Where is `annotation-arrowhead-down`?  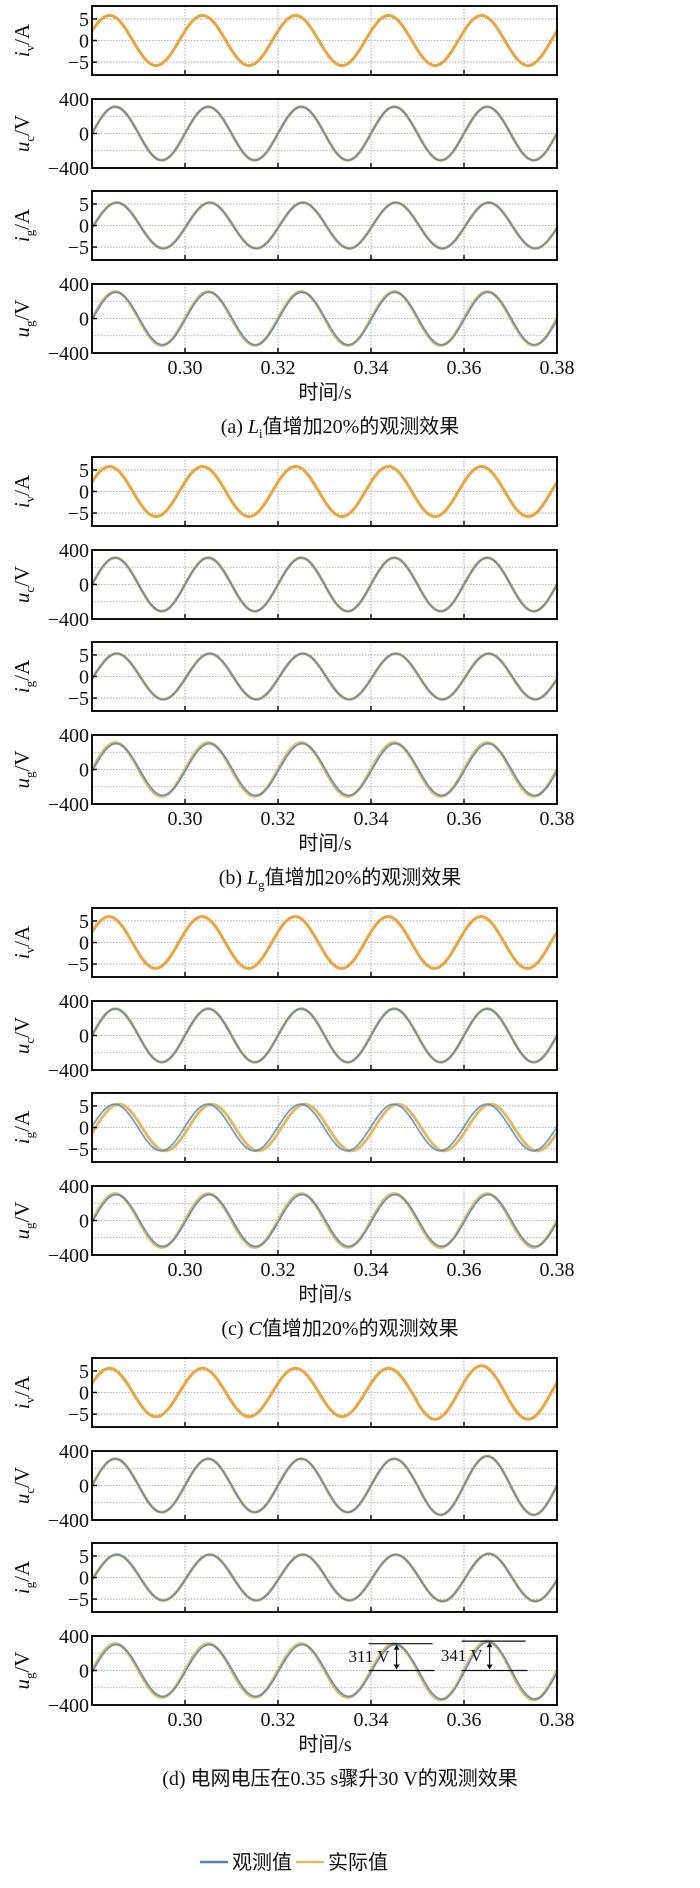
annotation-arrowhead-down is located at coordinates (489, 1667).